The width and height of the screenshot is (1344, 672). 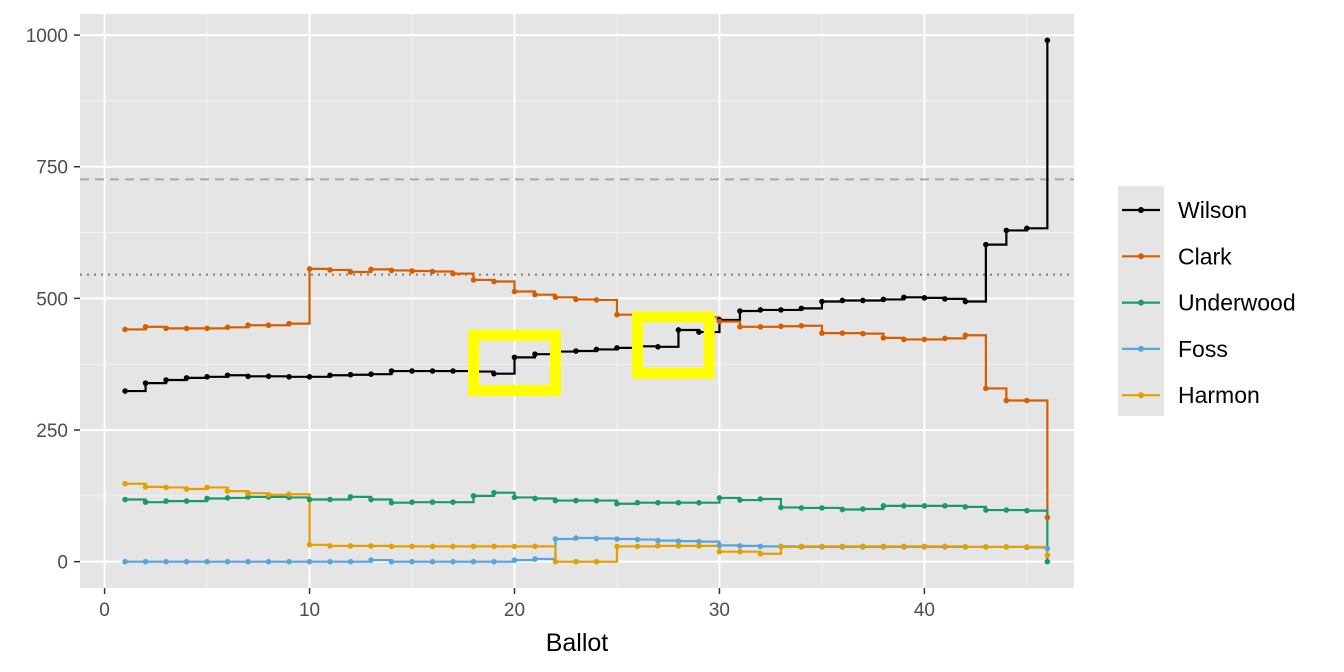 I want to click on legend-item-foss: Foss, so click(x=1175, y=349).